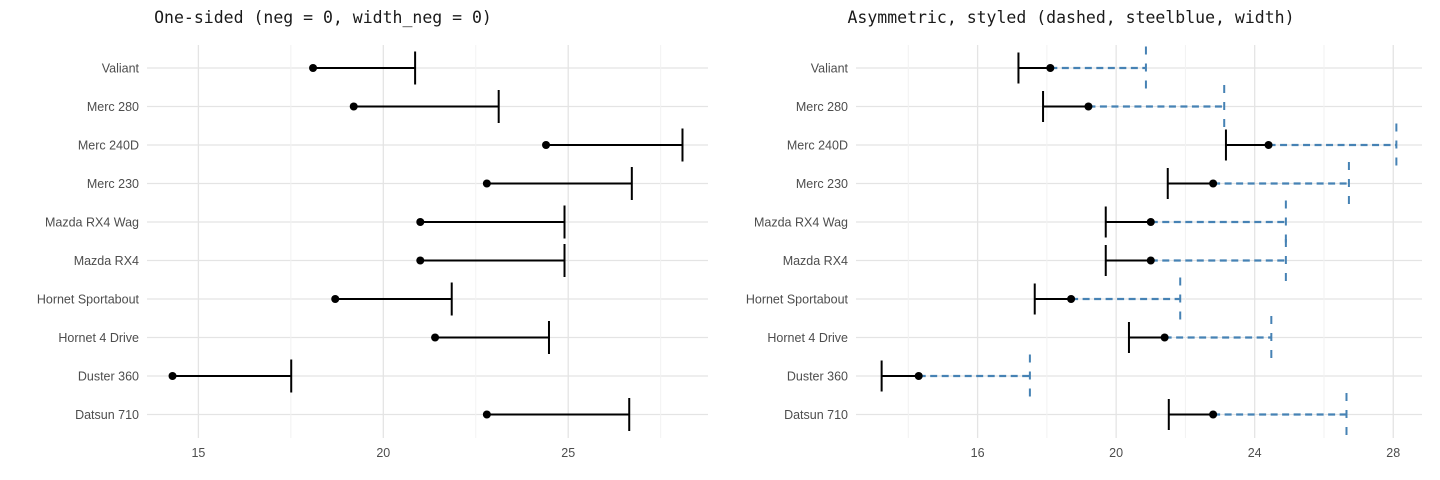 This screenshot has height=480, width=1440. What do you see at coordinates (1393, 453) in the screenshot?
I see `x-tick-label: 28` at bounding box center [1393, 453].